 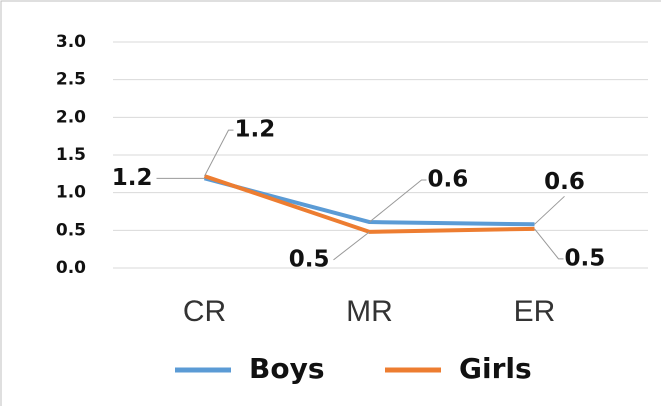 I want to click on x-tick-label: MR, so click(x=369, y=311).